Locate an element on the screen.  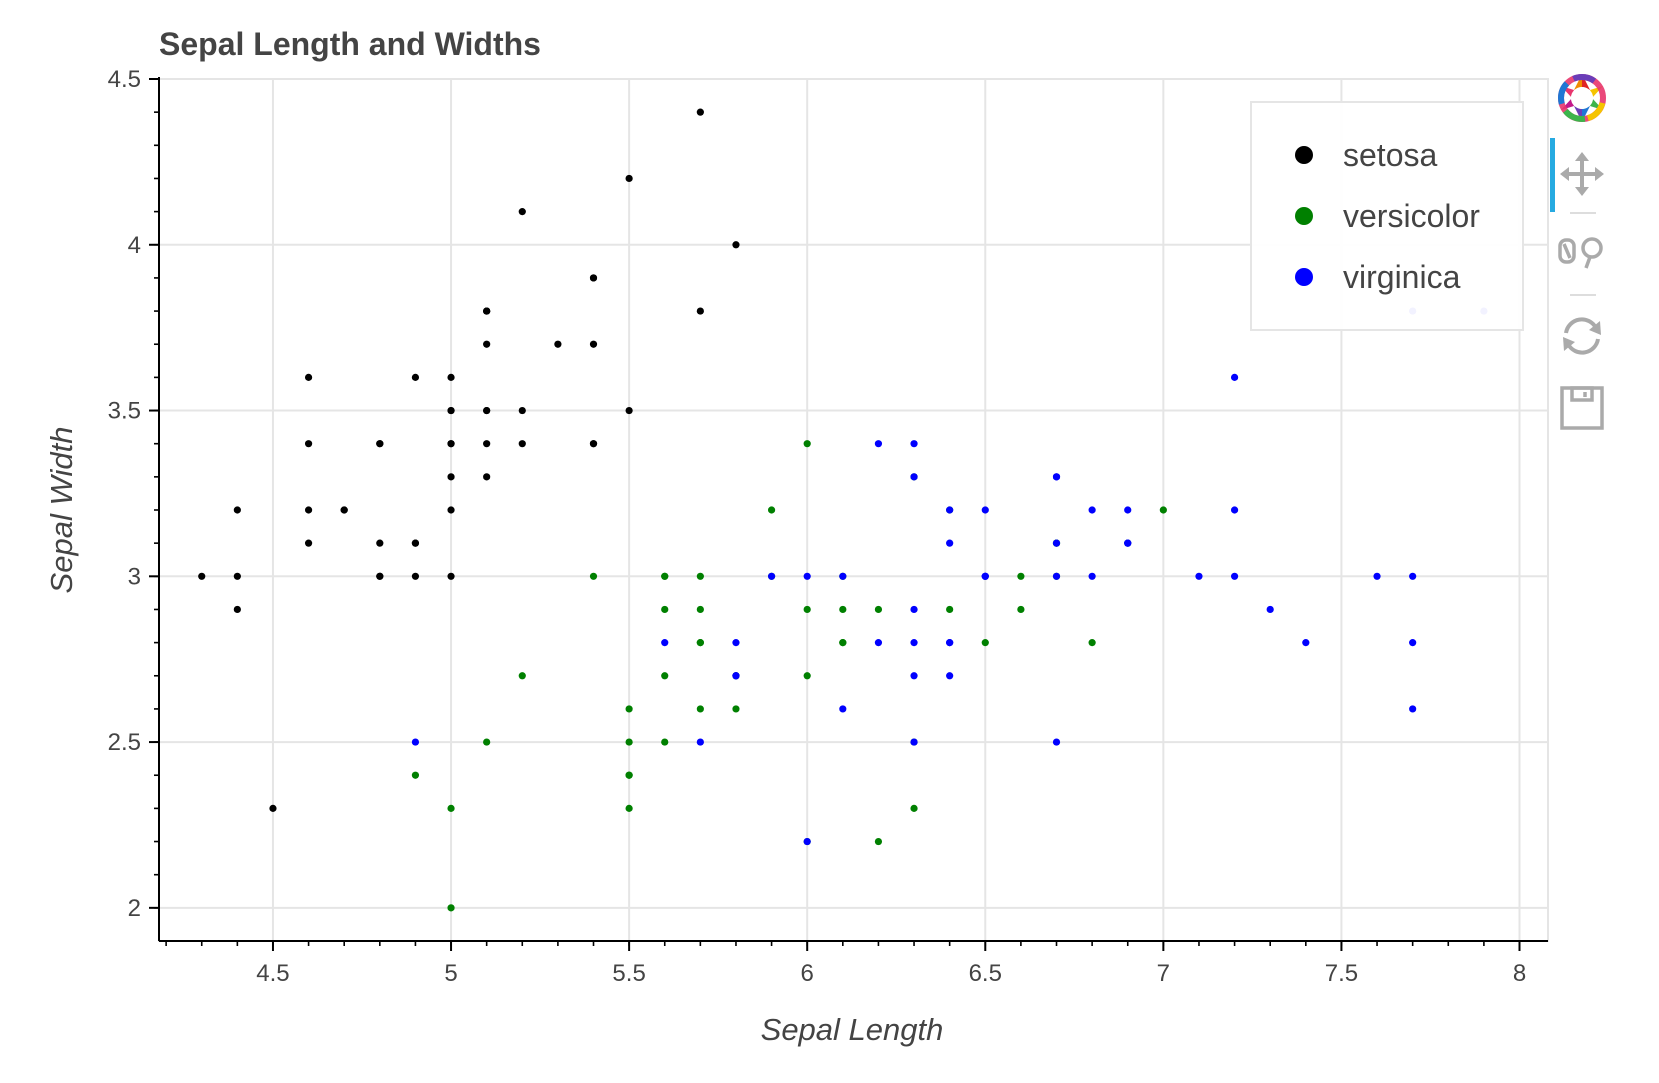
pan-icon is located at coordinates (1582, 174).